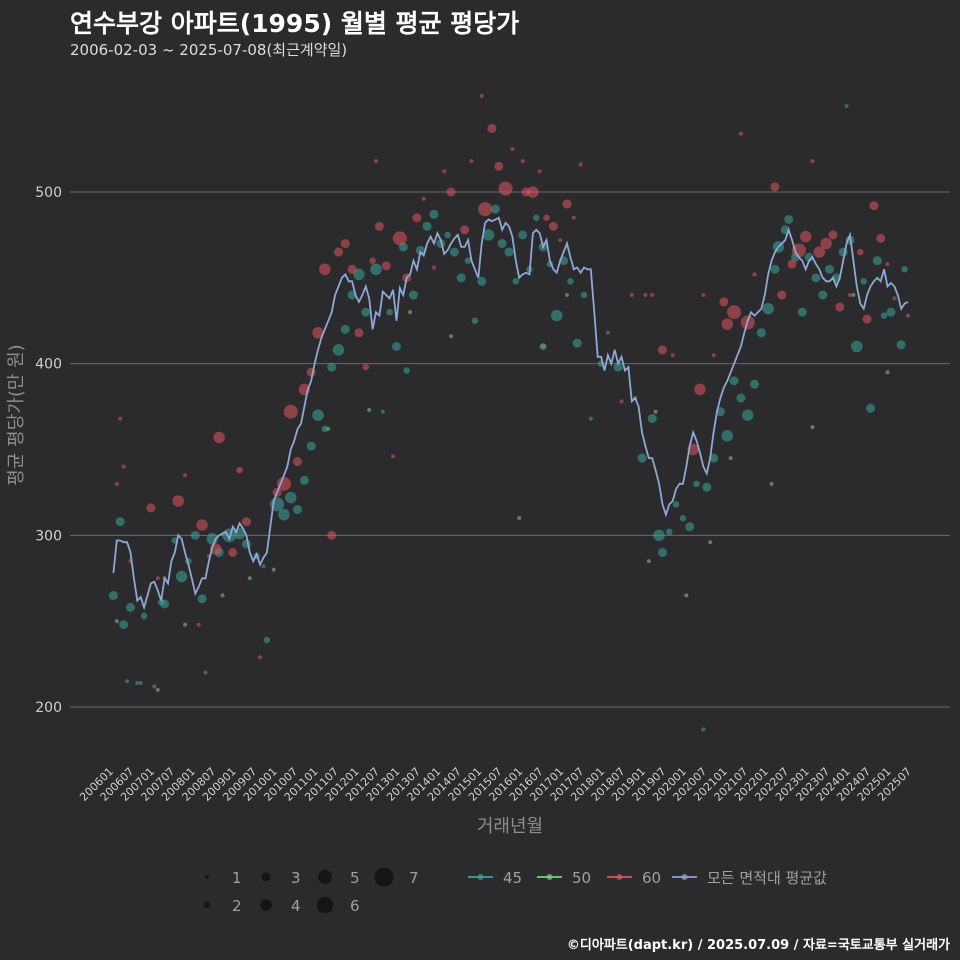 Image resolution: width=960 pixels, height=960 pixels. What do you see at coordinates (296, 878) in the screenshot?
I see `size-legend-label: 3` at bounding box center [296, 878].